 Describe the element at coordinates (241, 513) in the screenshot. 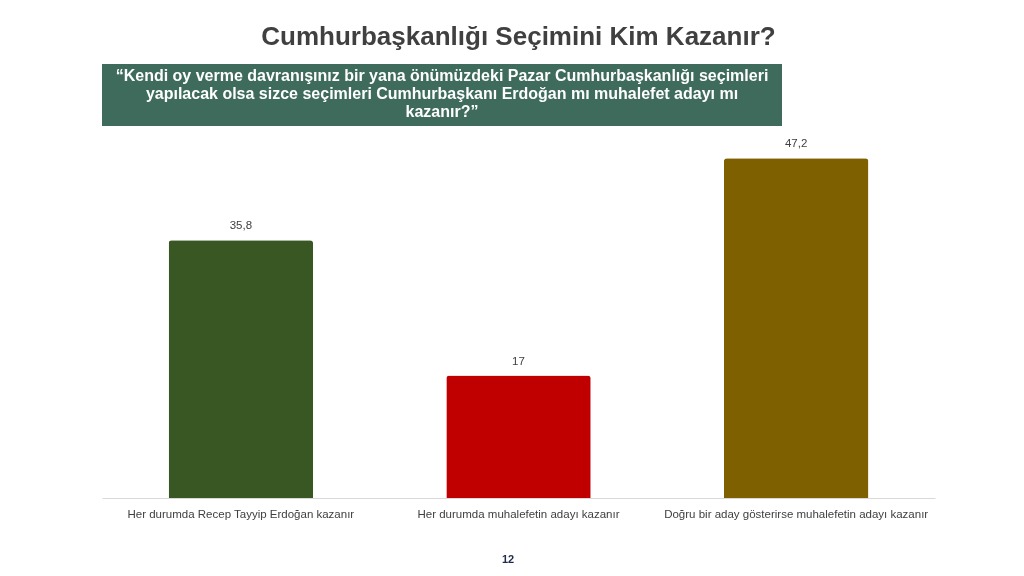

I see `x-tick-label: Her durumda Recep Tayyip Erdoğan kazanır` at that location.